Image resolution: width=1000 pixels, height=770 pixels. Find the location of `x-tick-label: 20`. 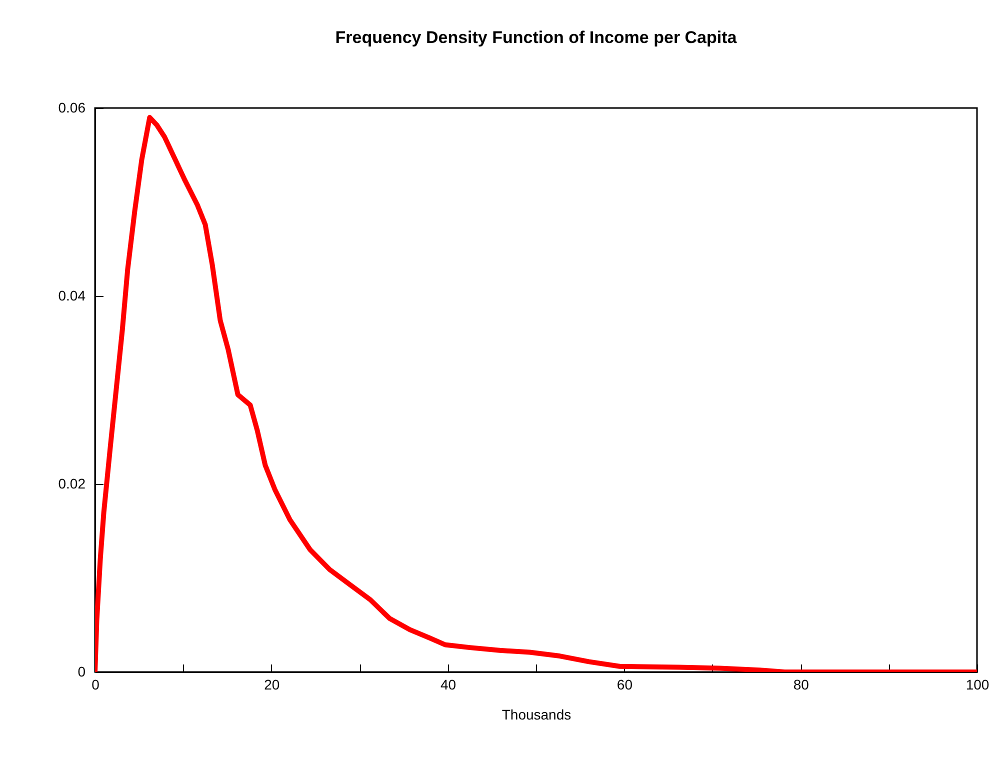

x-tick-label: 20 is located at coordinates (272, 684).